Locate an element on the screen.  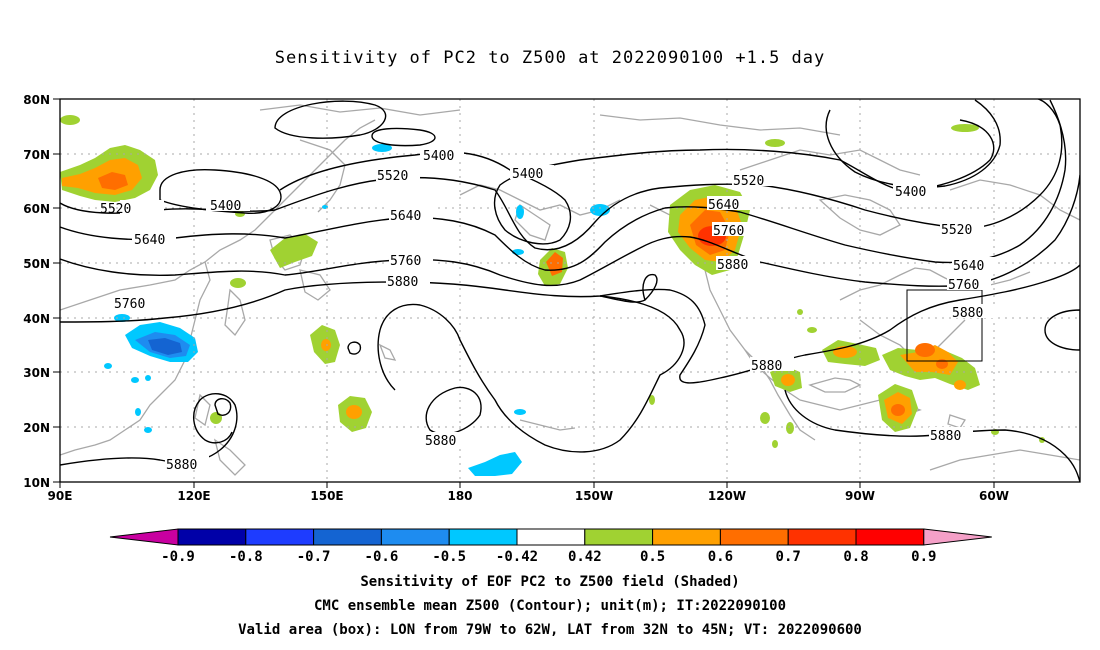
colorbar-tick-label: 0.5 is located at coordinates (652, 557).